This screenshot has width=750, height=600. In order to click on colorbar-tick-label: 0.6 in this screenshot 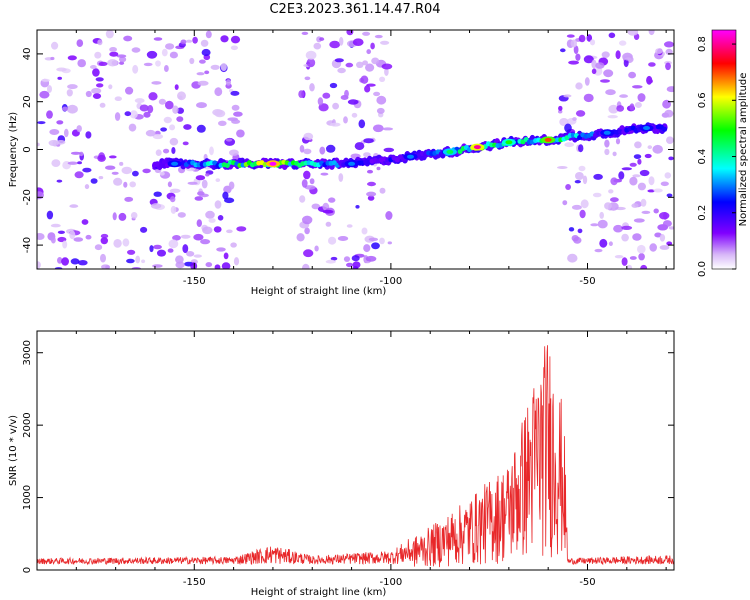, I will do `click(702, 100)`.